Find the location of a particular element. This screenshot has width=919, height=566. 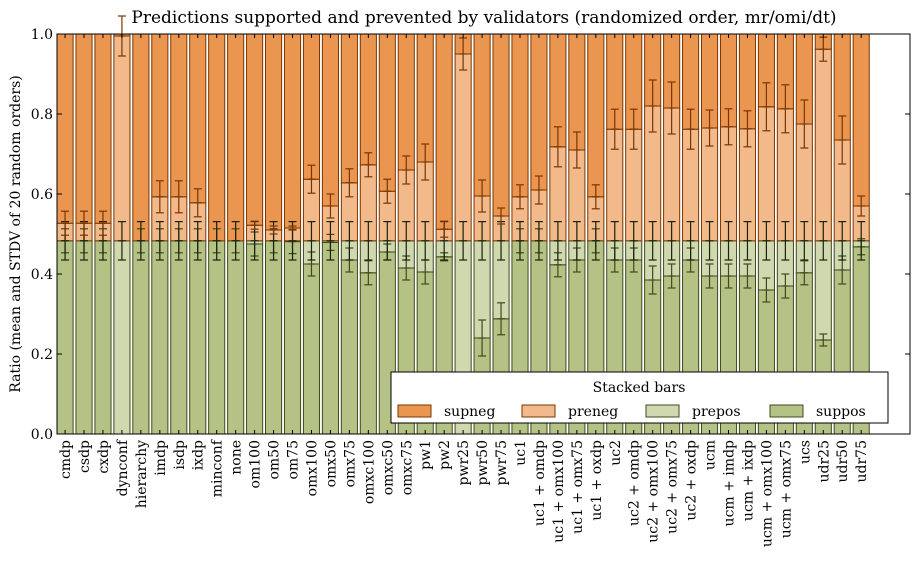

x-tick-label: omx100 is located at coordinates (312, 468).